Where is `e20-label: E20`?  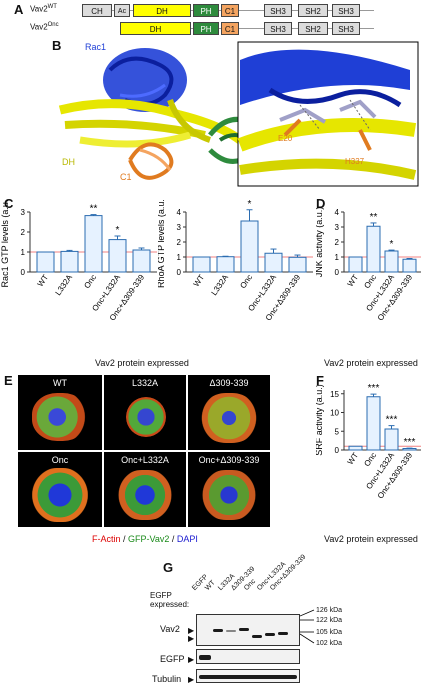 e20-label: E20 is located at coordinates (285, 138).